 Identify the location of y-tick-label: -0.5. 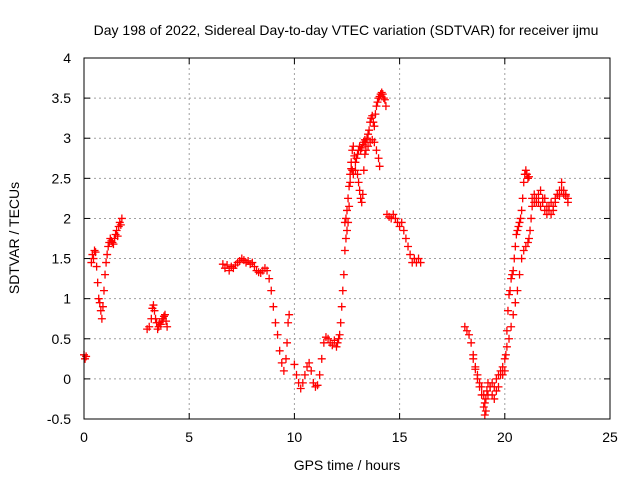
(59, 419).